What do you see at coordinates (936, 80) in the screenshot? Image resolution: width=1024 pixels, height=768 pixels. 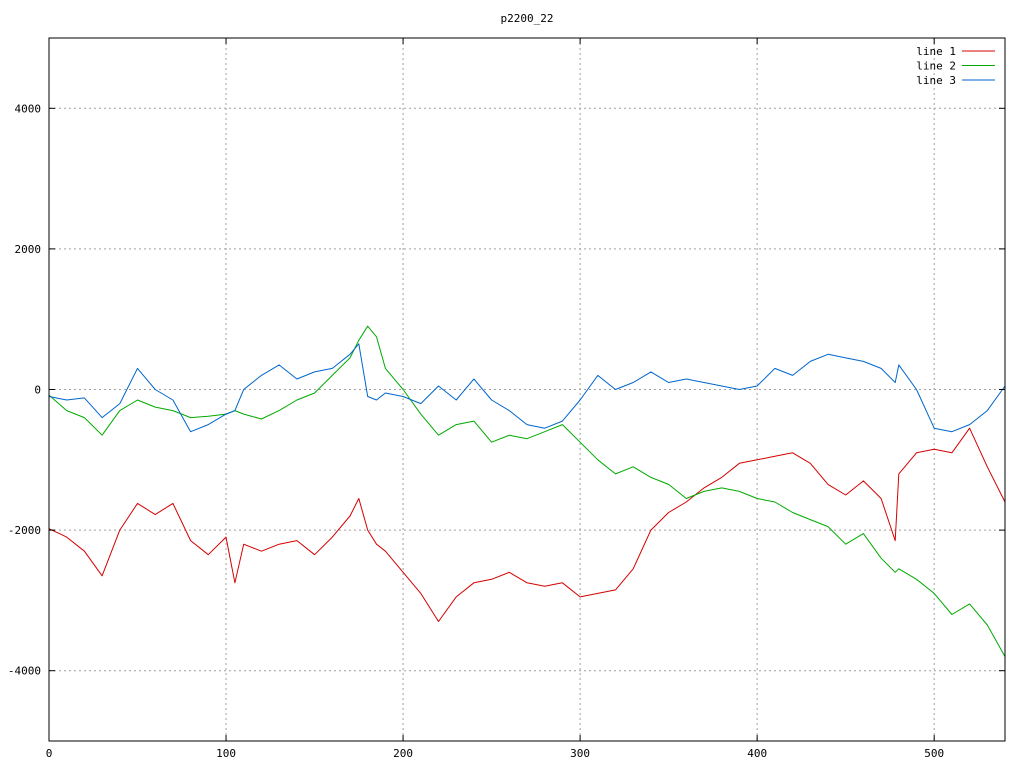 I see `legend-label-3: line 3` at bounding box center [936, 80].